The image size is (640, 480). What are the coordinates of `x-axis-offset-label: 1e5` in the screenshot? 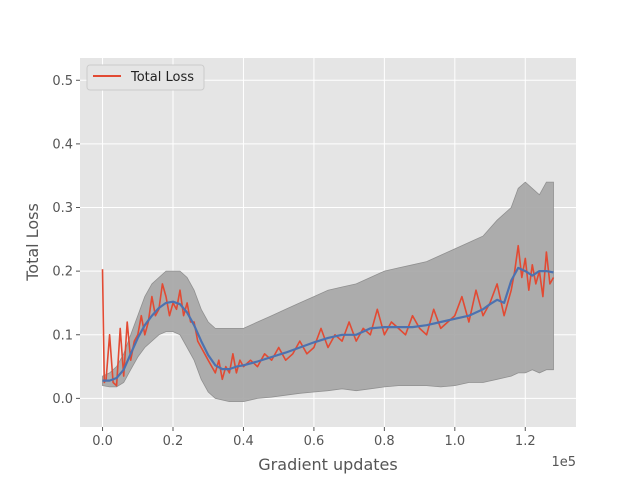 It's located at (563, 462).